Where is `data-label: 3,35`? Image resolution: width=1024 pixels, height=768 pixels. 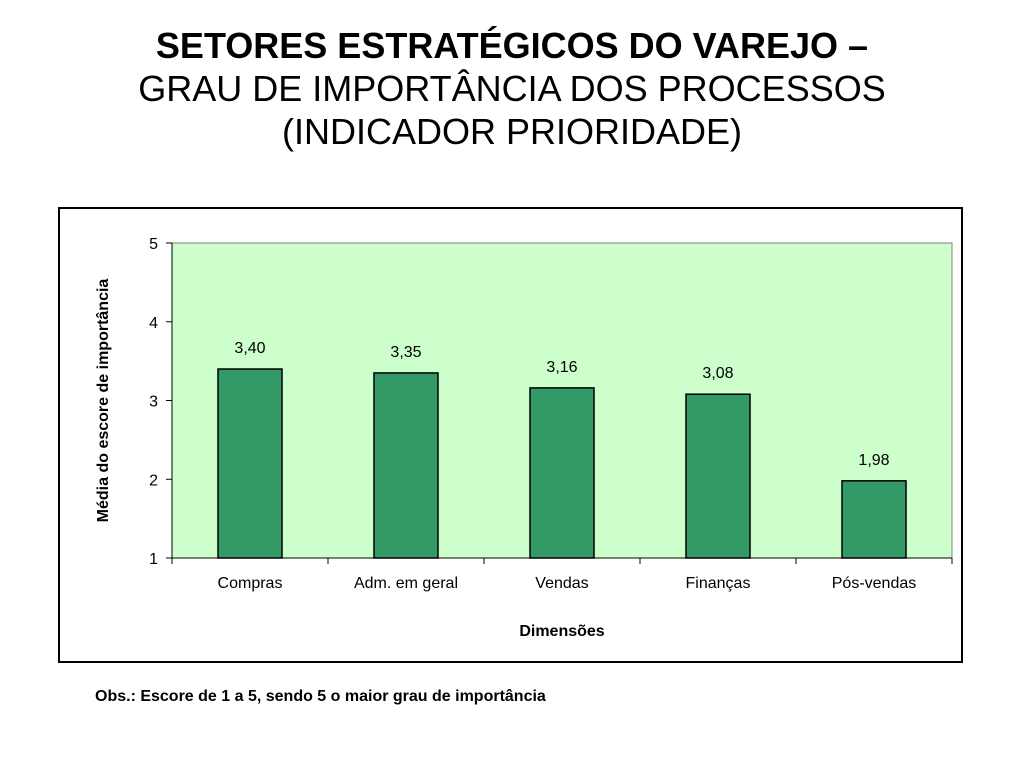 data-label: 3,35 is located at coordinates (405, 352).